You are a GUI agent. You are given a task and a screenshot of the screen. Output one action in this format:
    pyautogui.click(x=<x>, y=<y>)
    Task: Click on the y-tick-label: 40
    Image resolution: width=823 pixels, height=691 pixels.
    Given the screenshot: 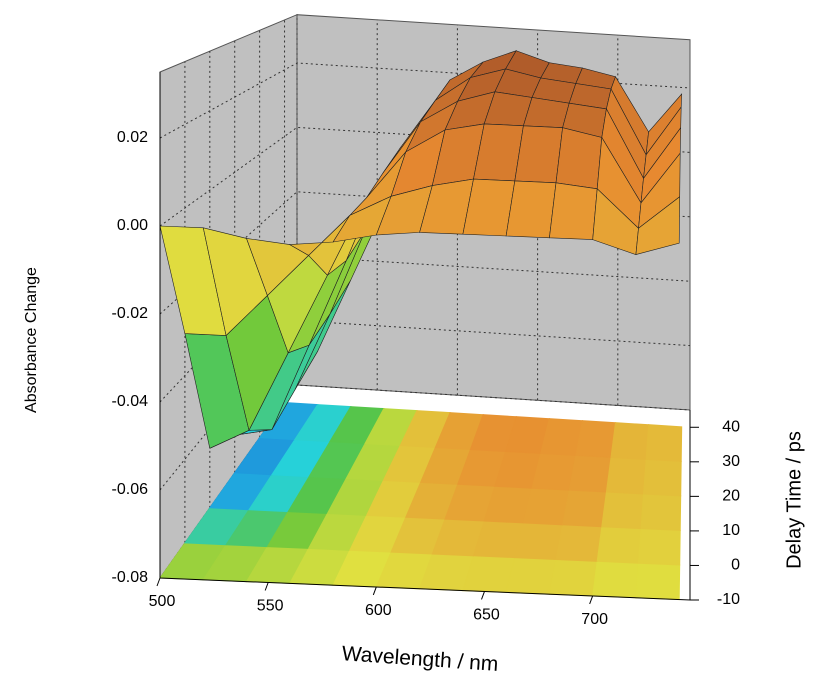 What is the action you would take?
    pyautogui.click(x=731, y=426)
    